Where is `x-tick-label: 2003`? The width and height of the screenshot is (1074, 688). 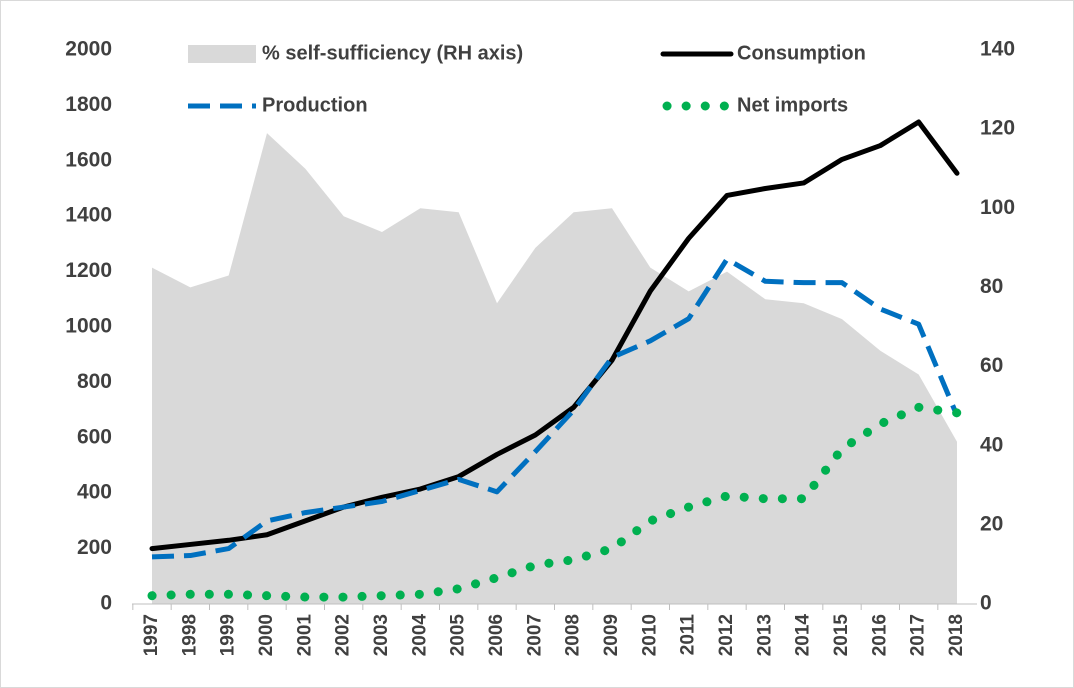 x-tick-label: 2003 is located at coordinates (381, 635).